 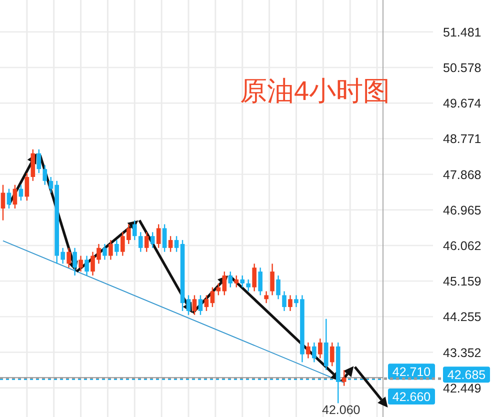 What do you see at coordinates (315, 91) in the screenshot?
I see `title: 原油4小时图` at bounding box center [315, 91].